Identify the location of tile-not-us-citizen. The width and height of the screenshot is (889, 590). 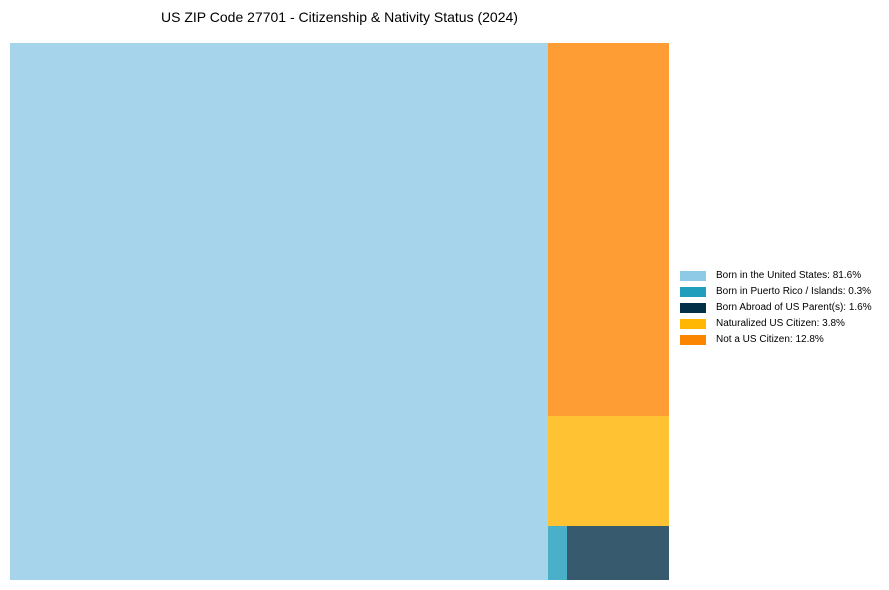
(608, 229).